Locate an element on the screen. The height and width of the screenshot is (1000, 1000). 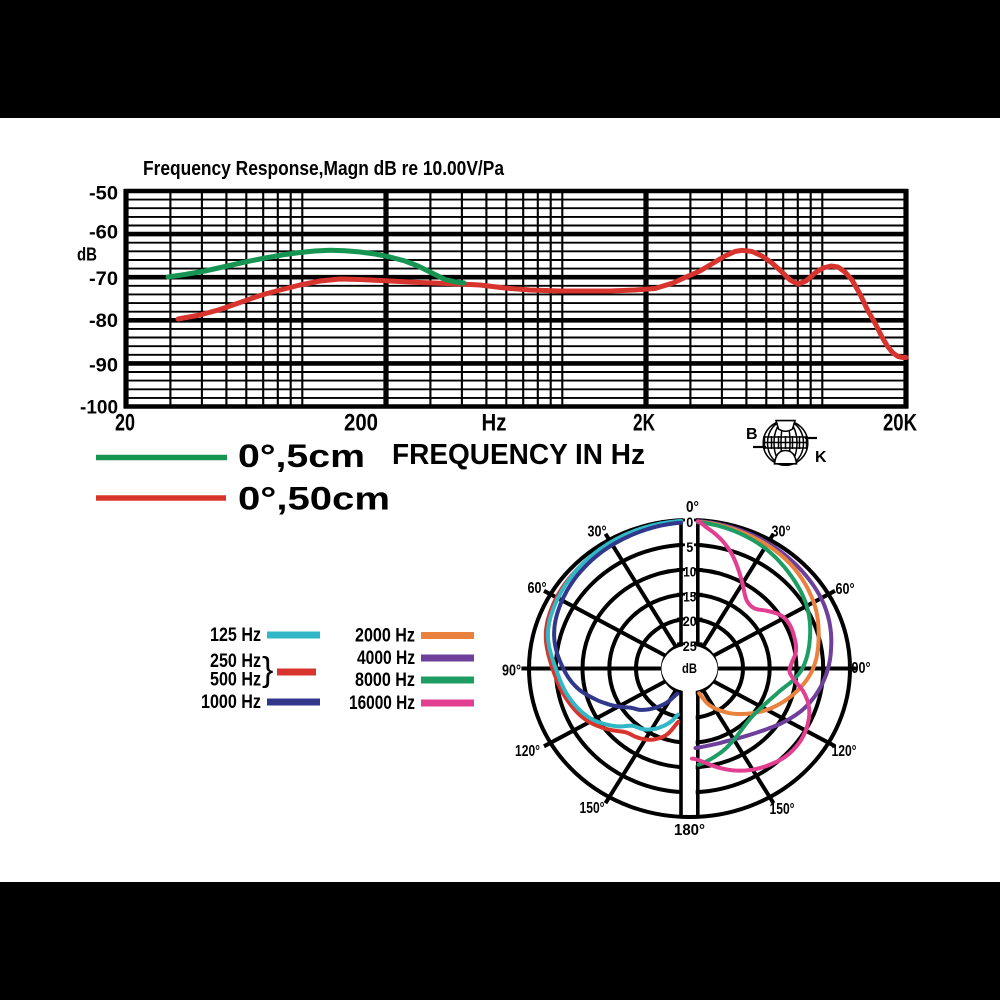
svg-text: 0° is located at coordinates (692, 507).